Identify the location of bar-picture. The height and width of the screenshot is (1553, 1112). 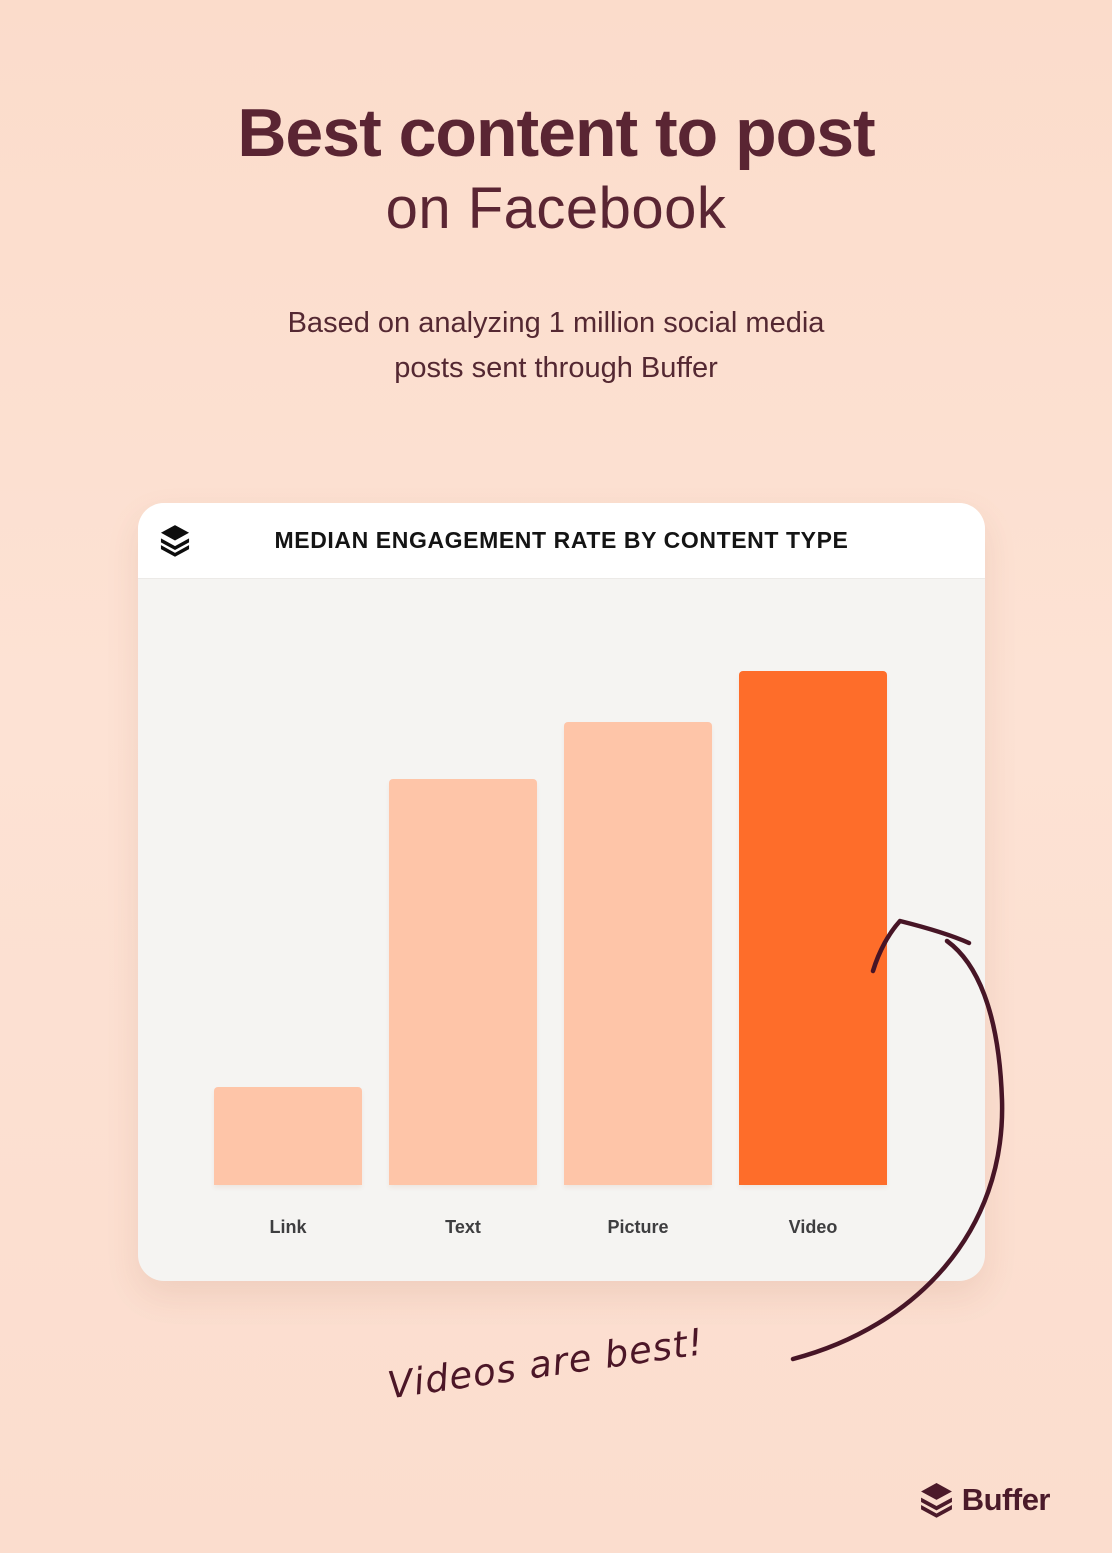
(638, 953).